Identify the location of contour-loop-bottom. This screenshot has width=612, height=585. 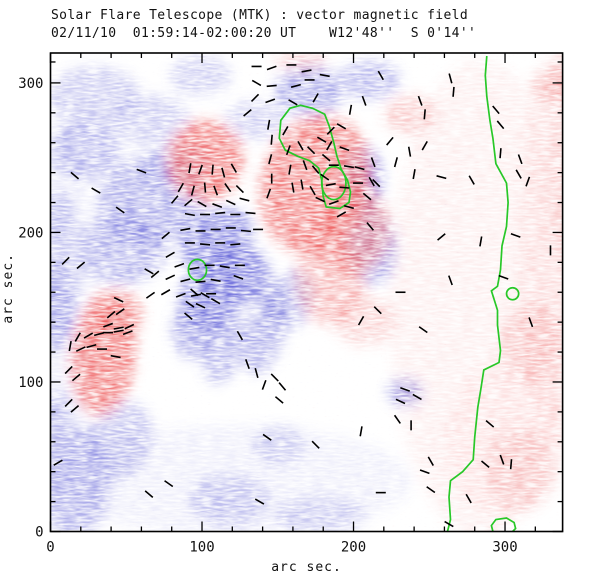
(503, 524).